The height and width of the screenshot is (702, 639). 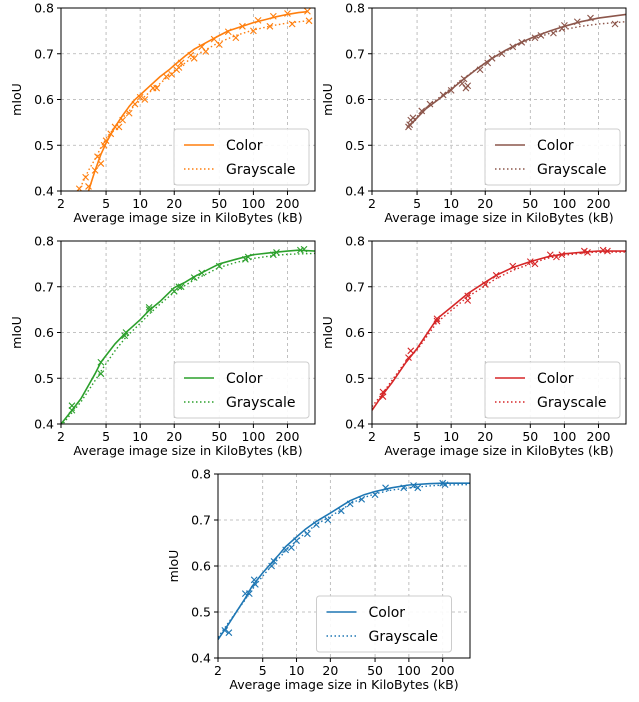 I want to click on y-tick-label: 0.5, so click(x=355, y=378).